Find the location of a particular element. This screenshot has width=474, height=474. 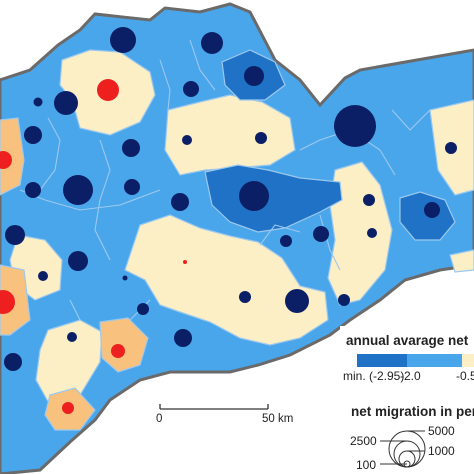

scale-bar-start-label: 0 is located at coordinates (159, 419).